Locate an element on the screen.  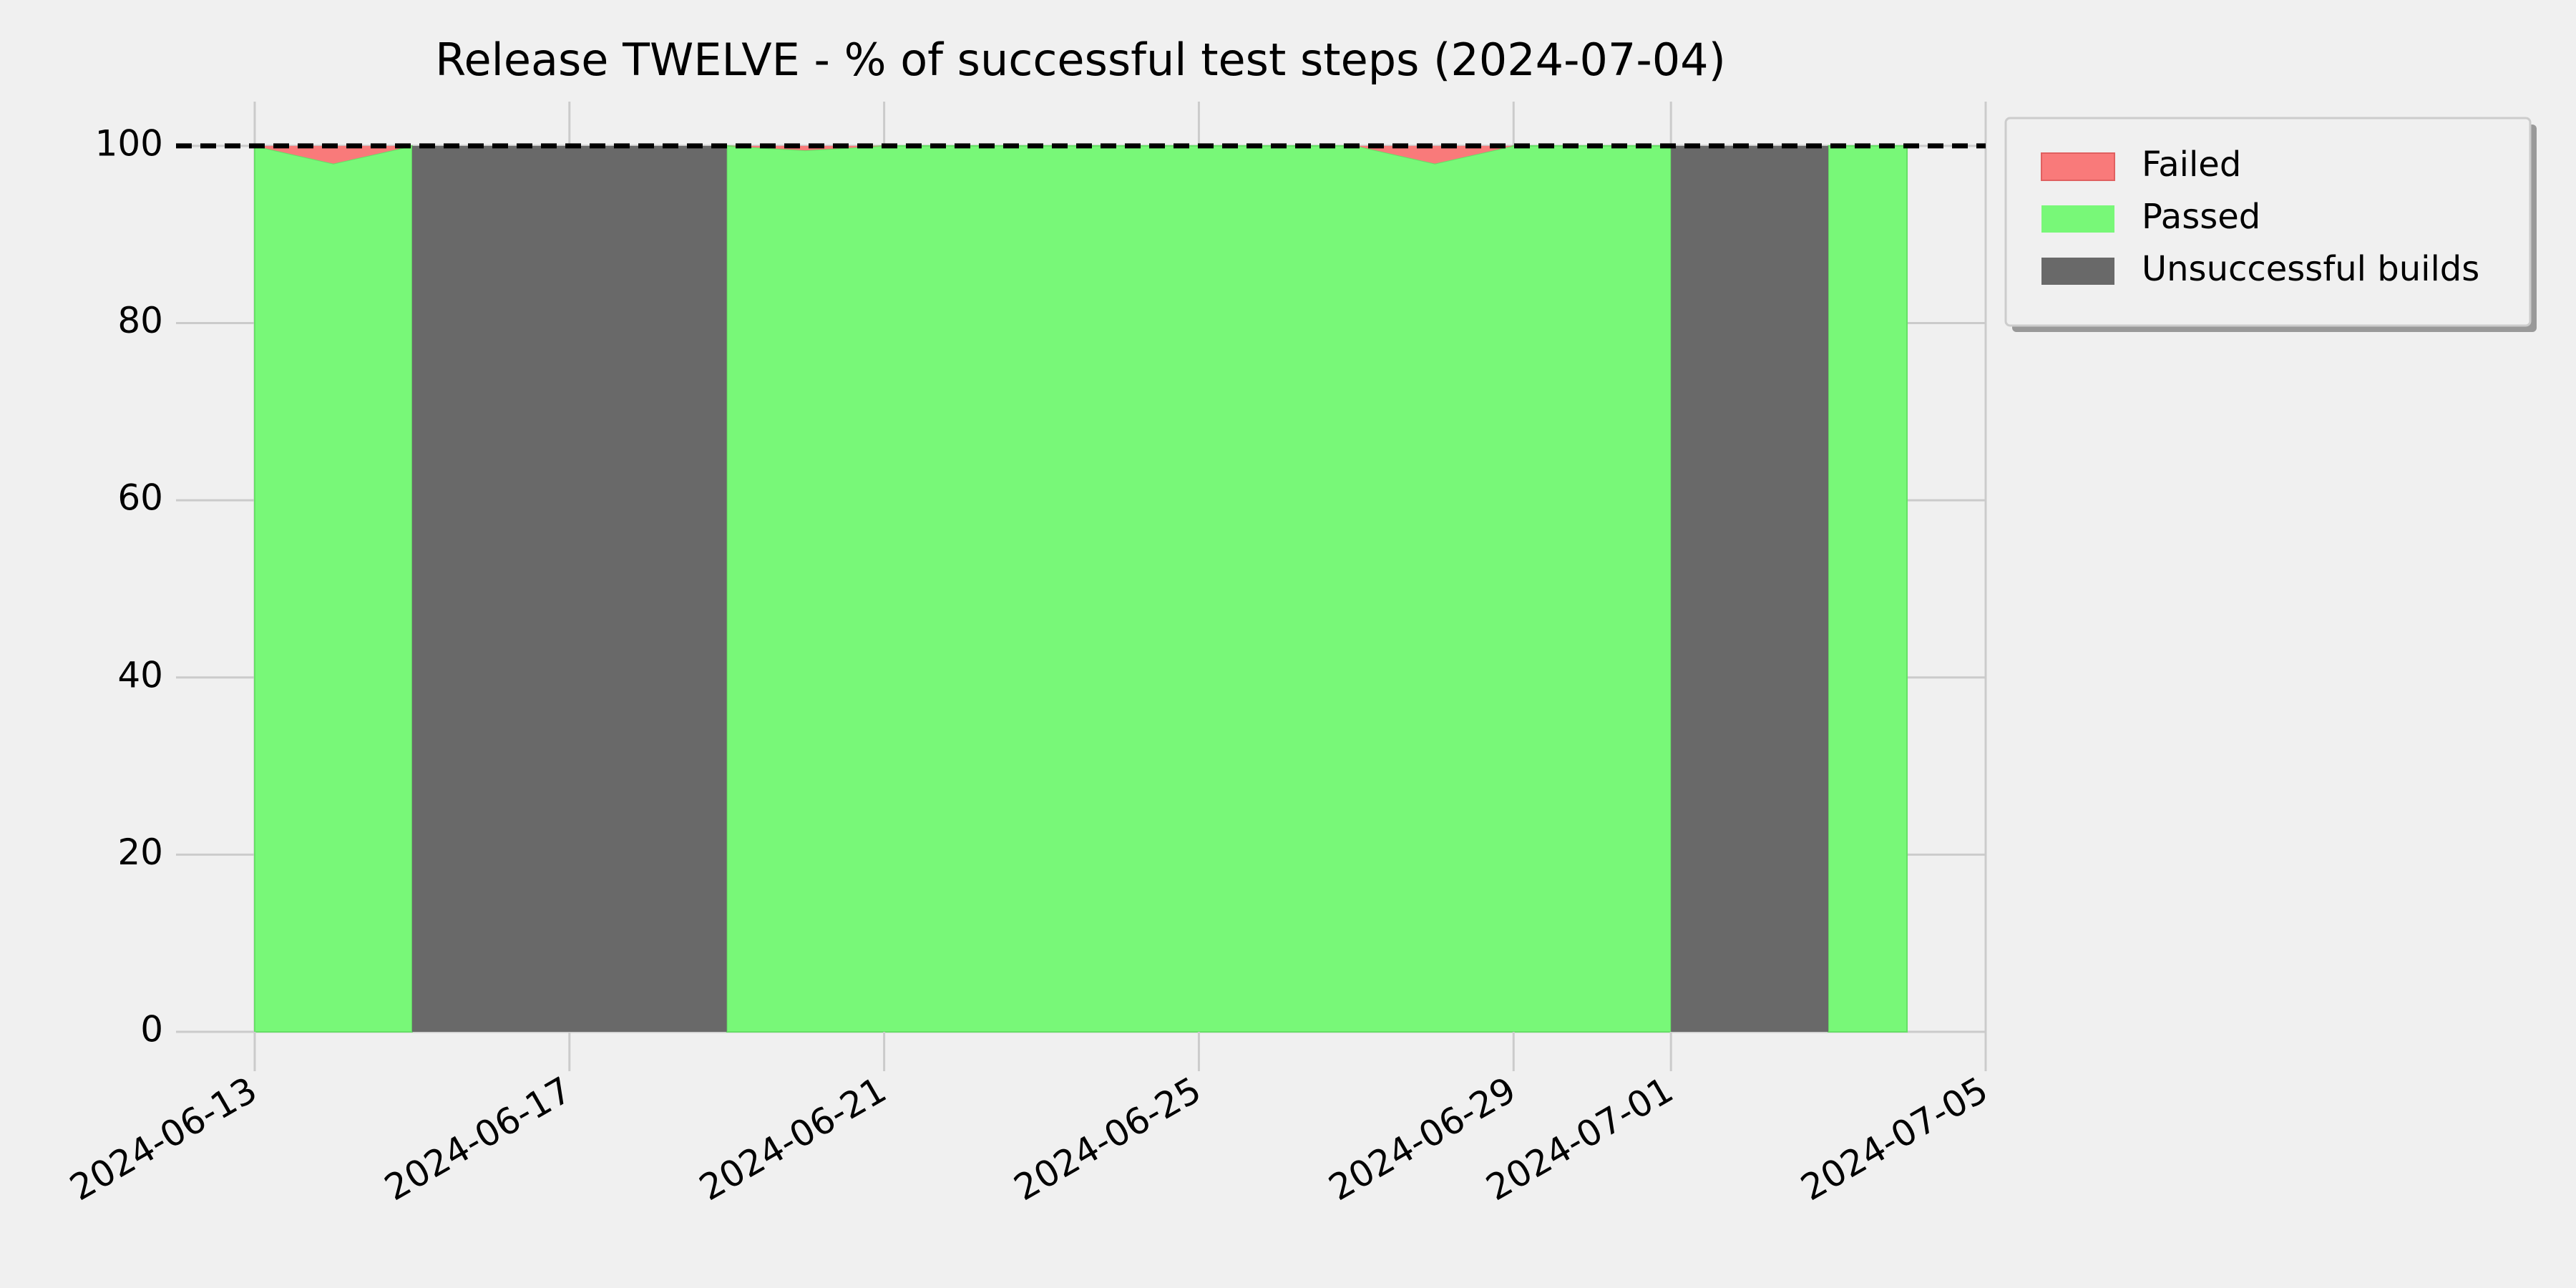
y-tick-label: 0 is located at coordinates (151, 1029).